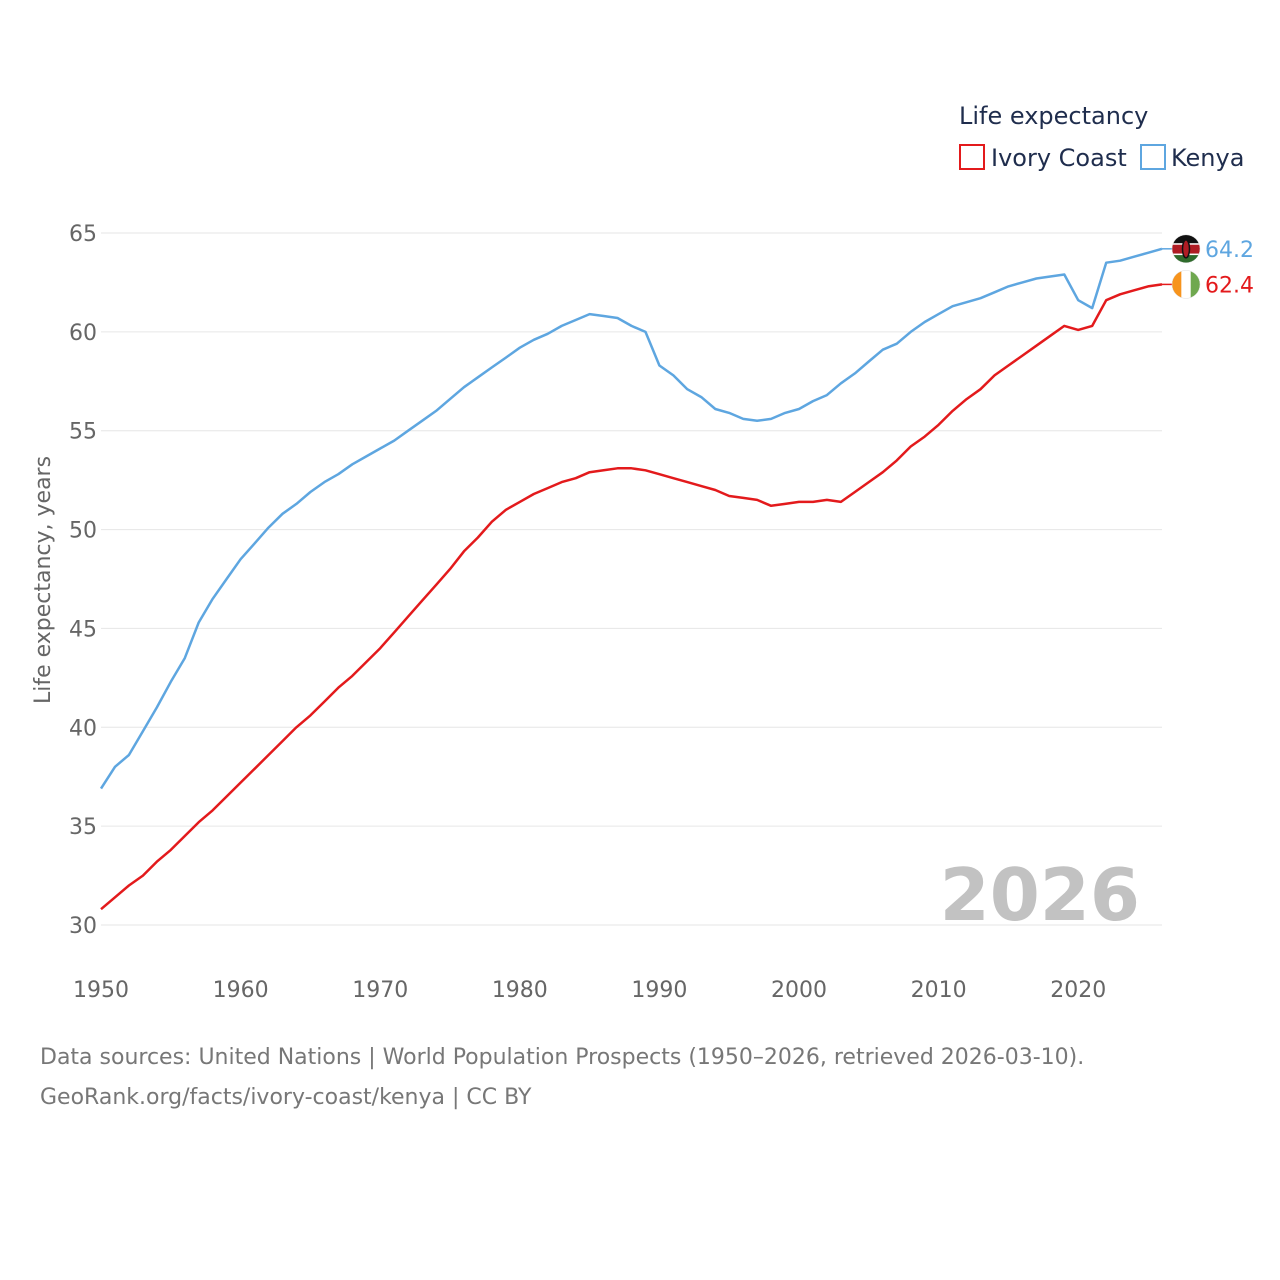 This screenshot has width=1280, height=1280. What do you see at coordinates (1053, 116) in the screenshot?
I see `legend-title: Life expectancy` at bounding box center [1053, 116].